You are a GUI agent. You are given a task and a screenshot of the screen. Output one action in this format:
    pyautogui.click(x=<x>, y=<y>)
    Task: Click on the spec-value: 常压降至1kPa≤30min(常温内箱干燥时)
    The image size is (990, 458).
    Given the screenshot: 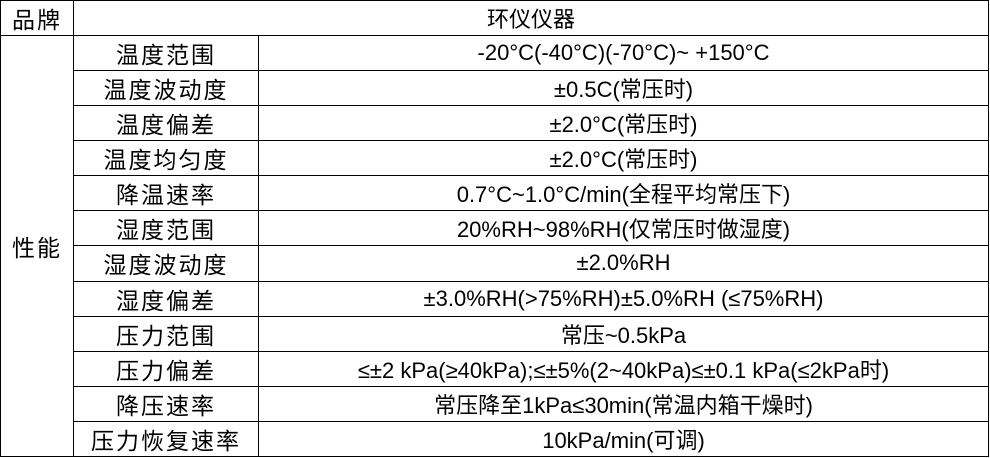 What is the action you would take?
    pyautogui.click(x=623, y=403)
    